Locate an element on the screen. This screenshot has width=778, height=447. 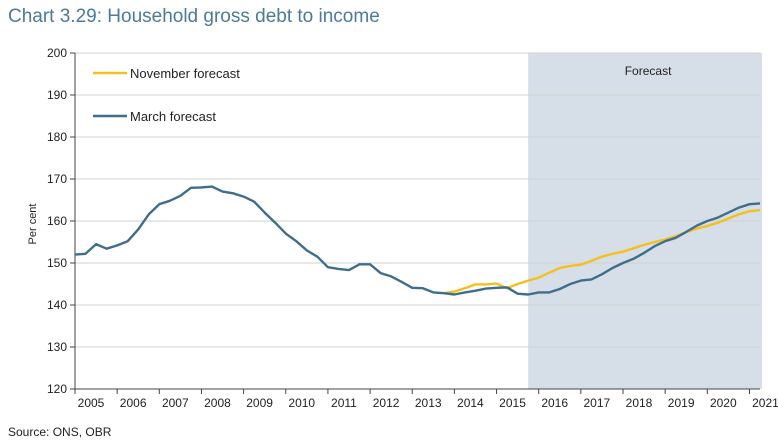
x-tick-label: 2020 is located at coordinates (723, 403).